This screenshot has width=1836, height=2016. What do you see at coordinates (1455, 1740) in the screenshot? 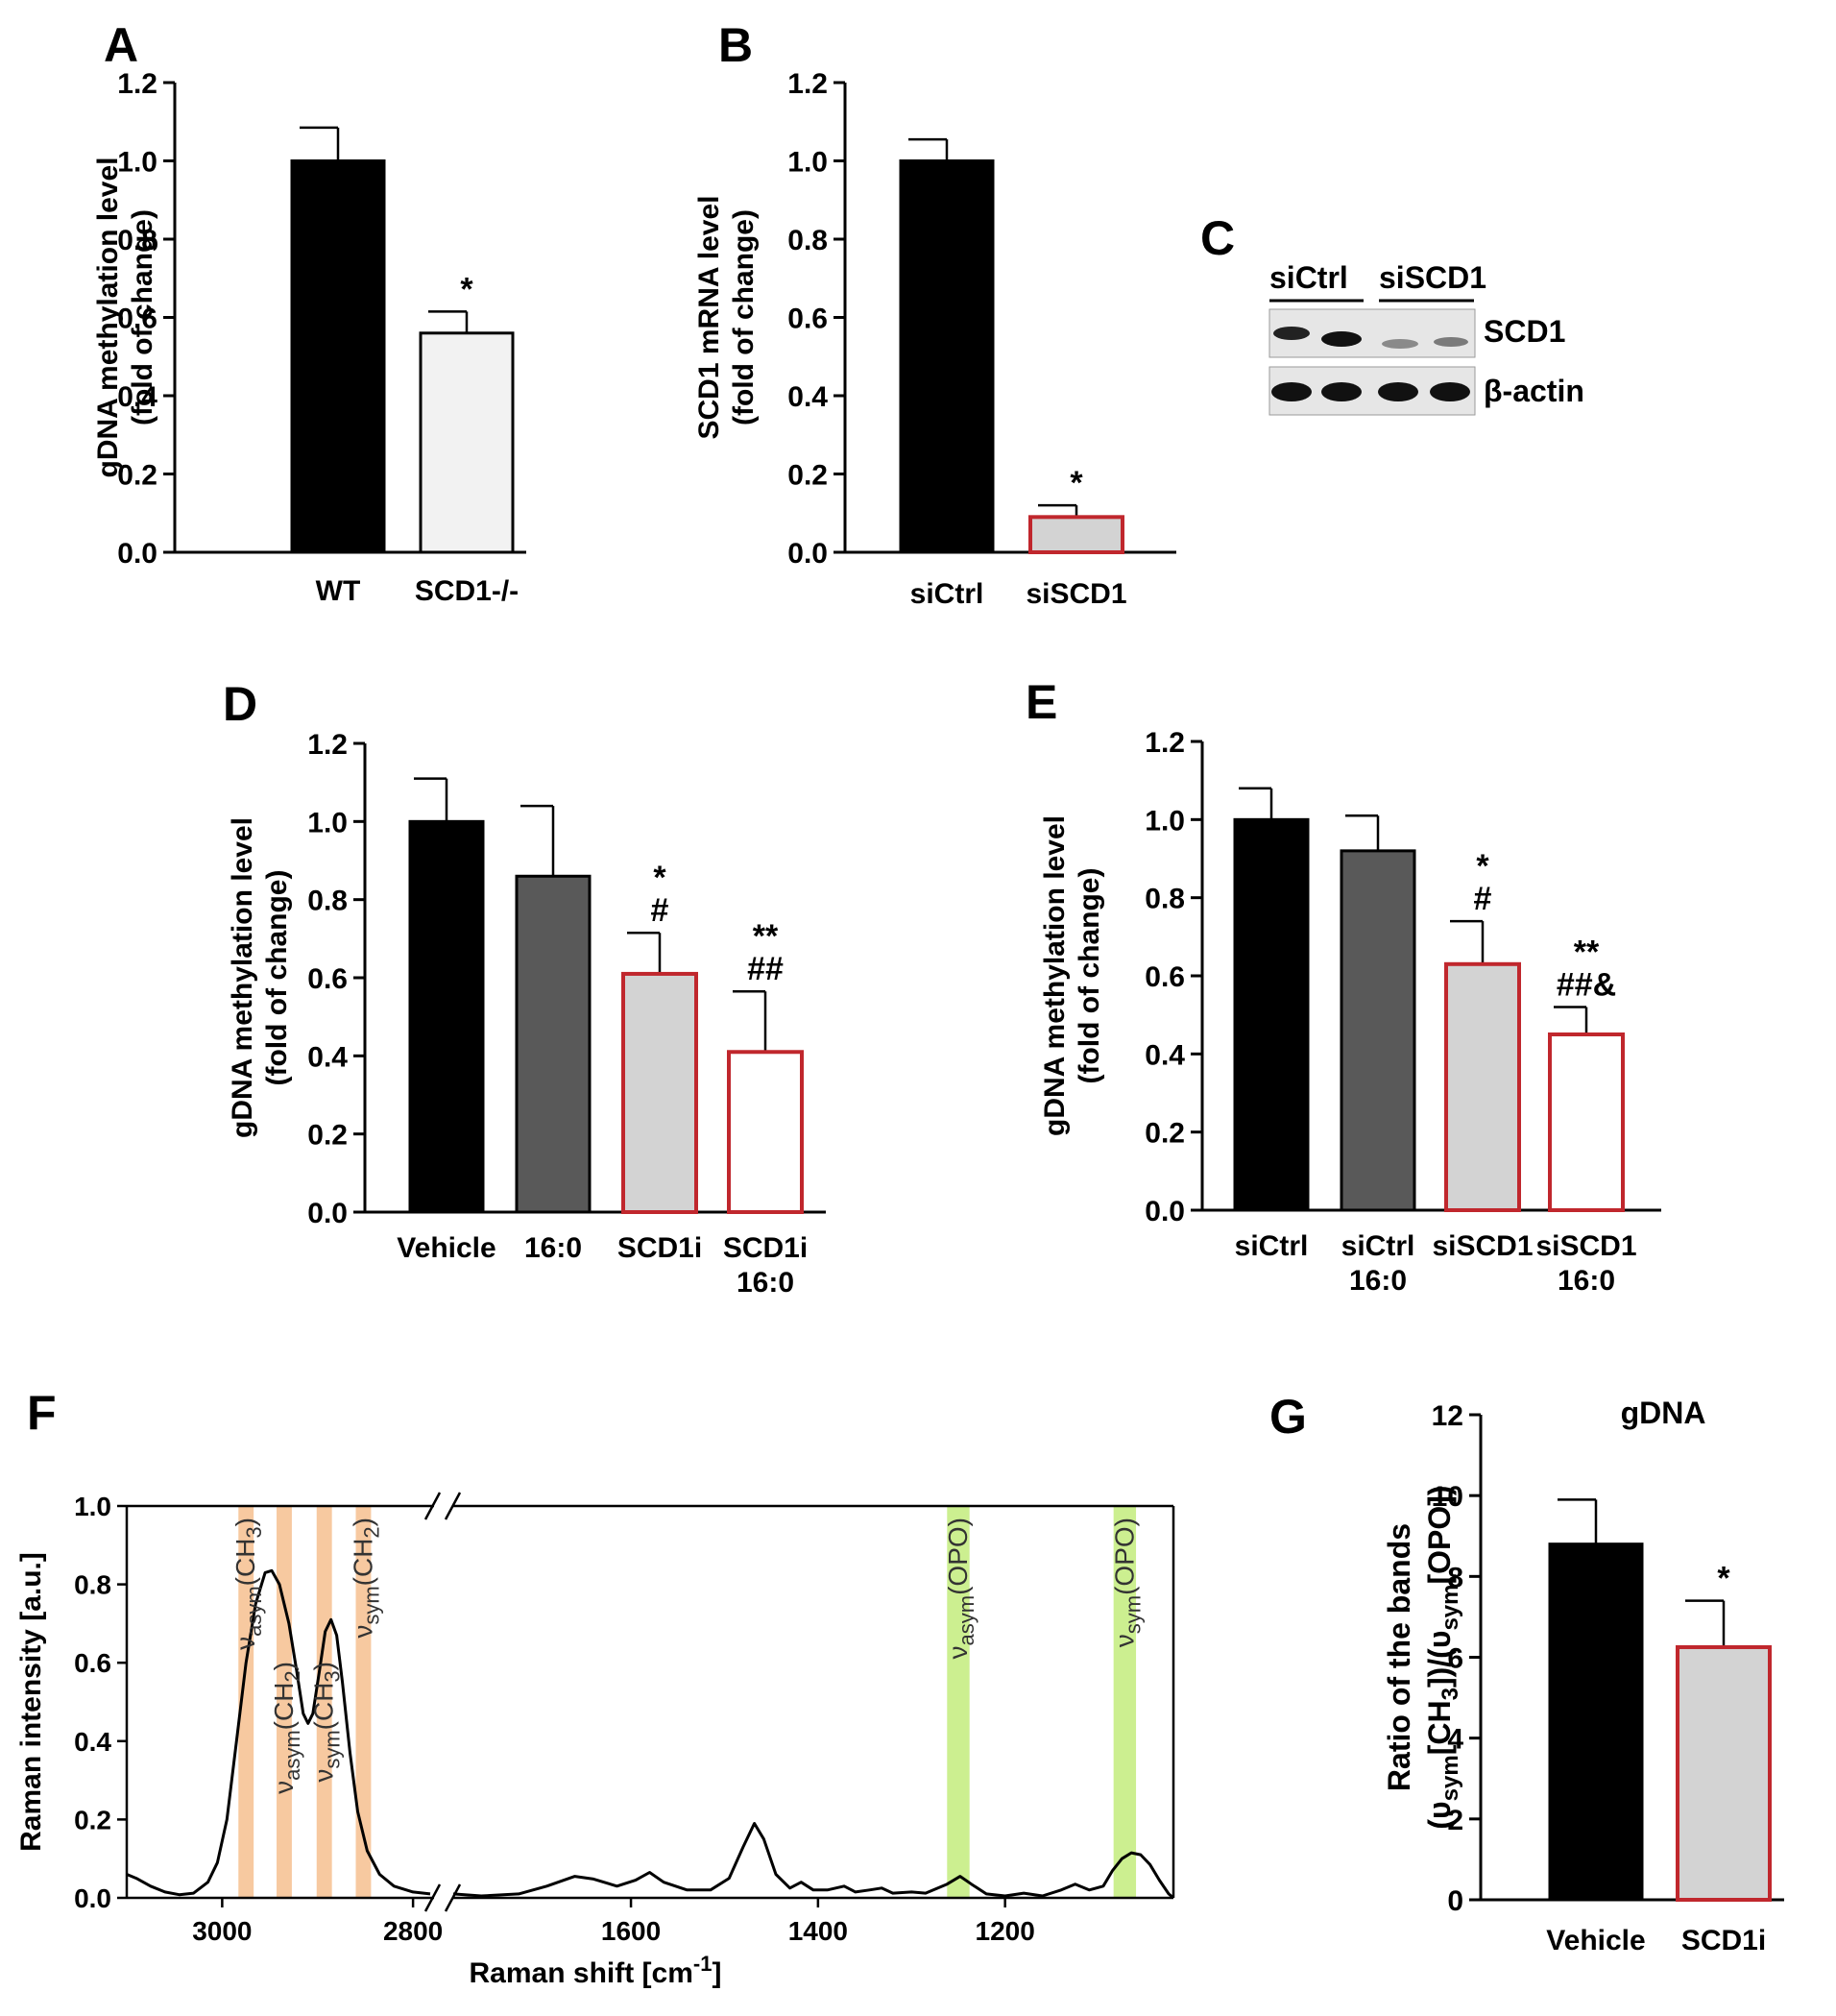
I see `y-tick-label-2: 4` at bounding box center [1455, 1740].